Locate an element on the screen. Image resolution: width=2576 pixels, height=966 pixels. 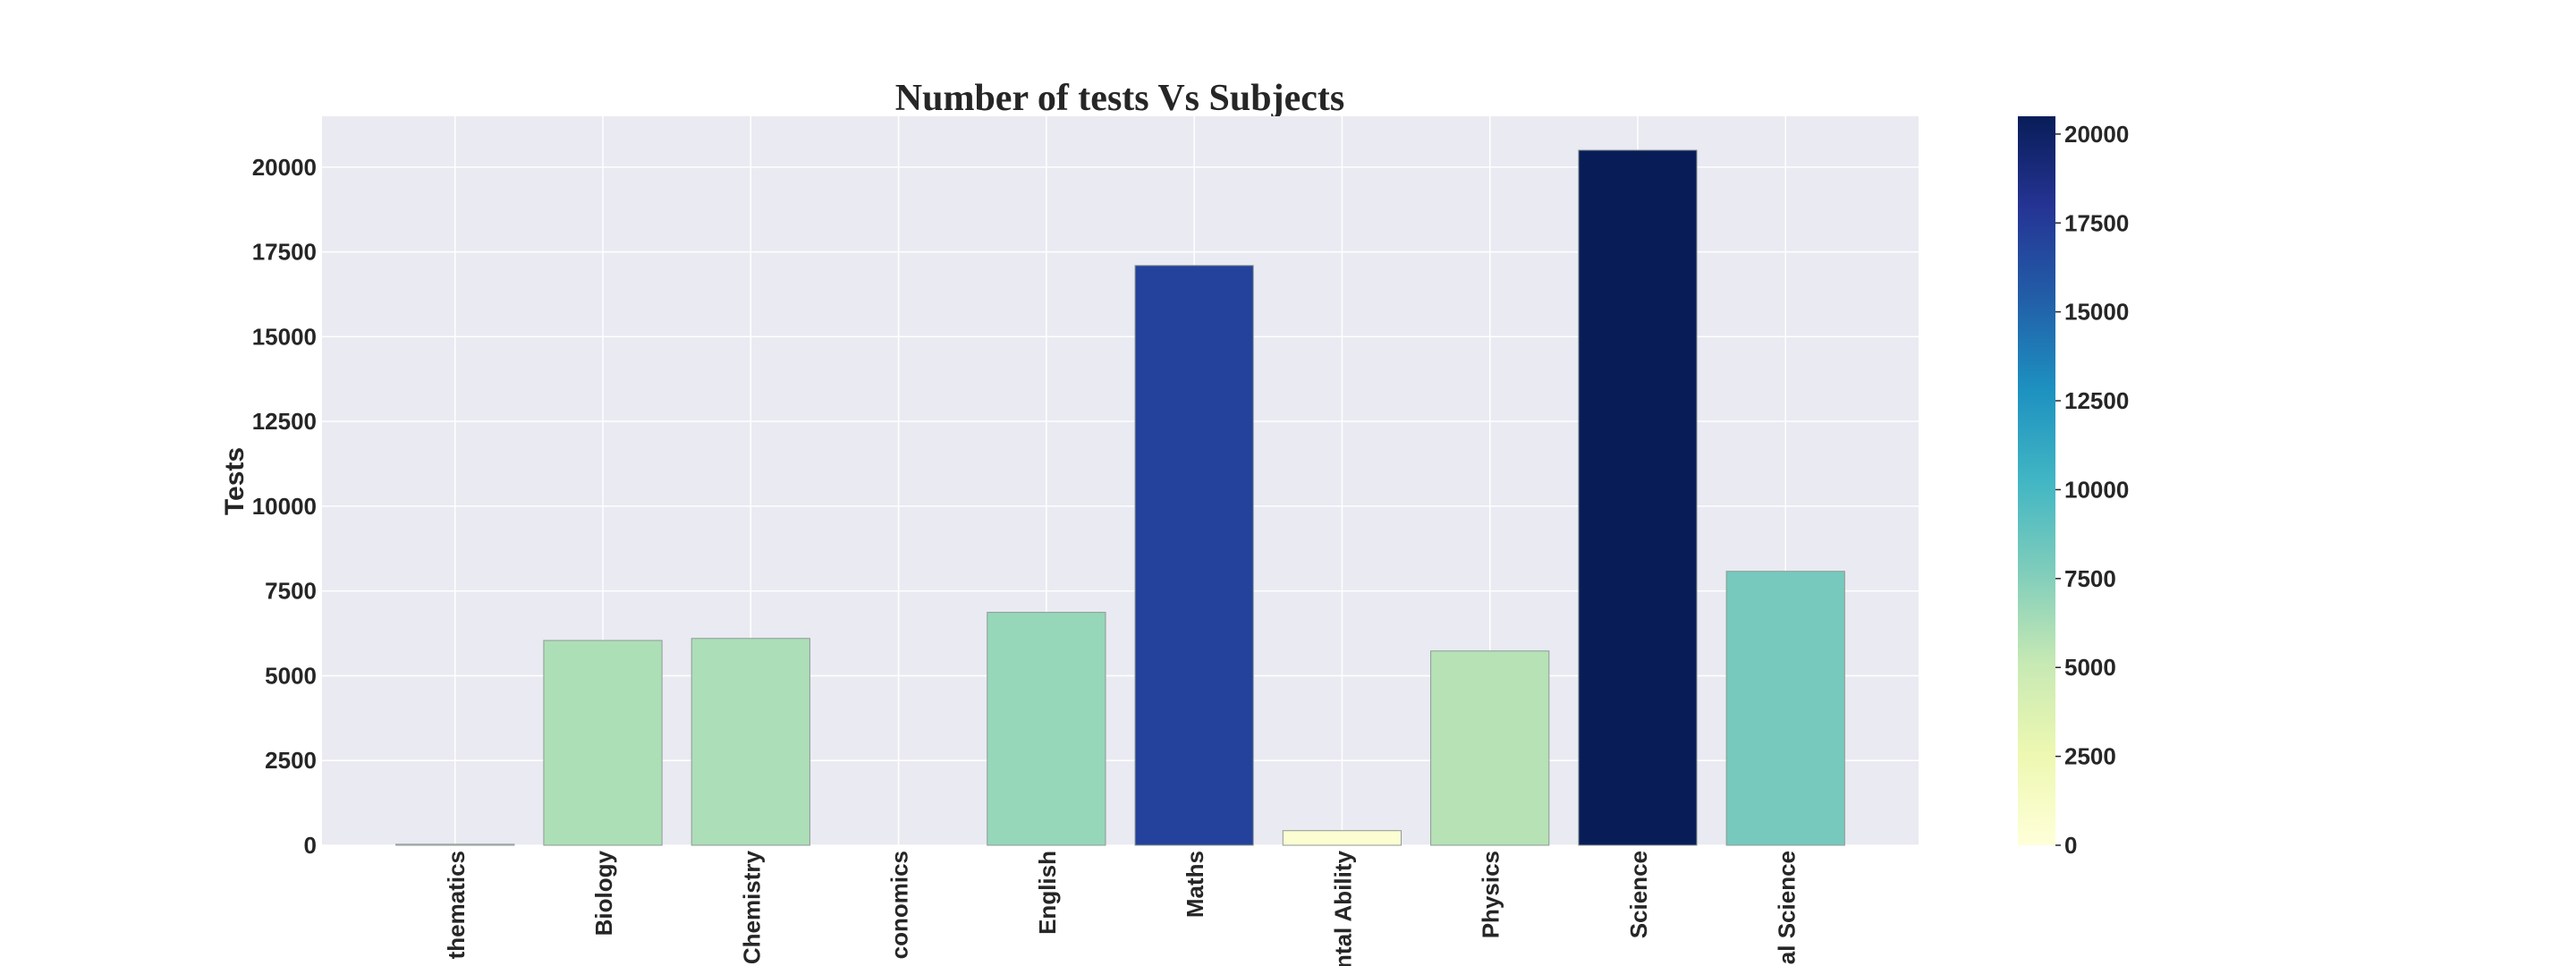
colorbar-tick-label: 0 is located at coordinates (2070, 845).